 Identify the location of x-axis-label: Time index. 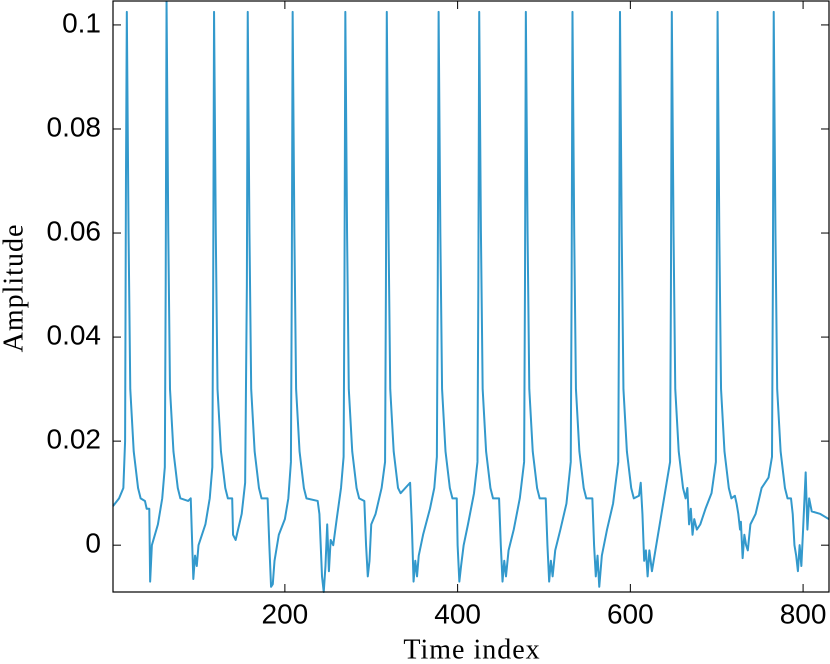
(471, 649).